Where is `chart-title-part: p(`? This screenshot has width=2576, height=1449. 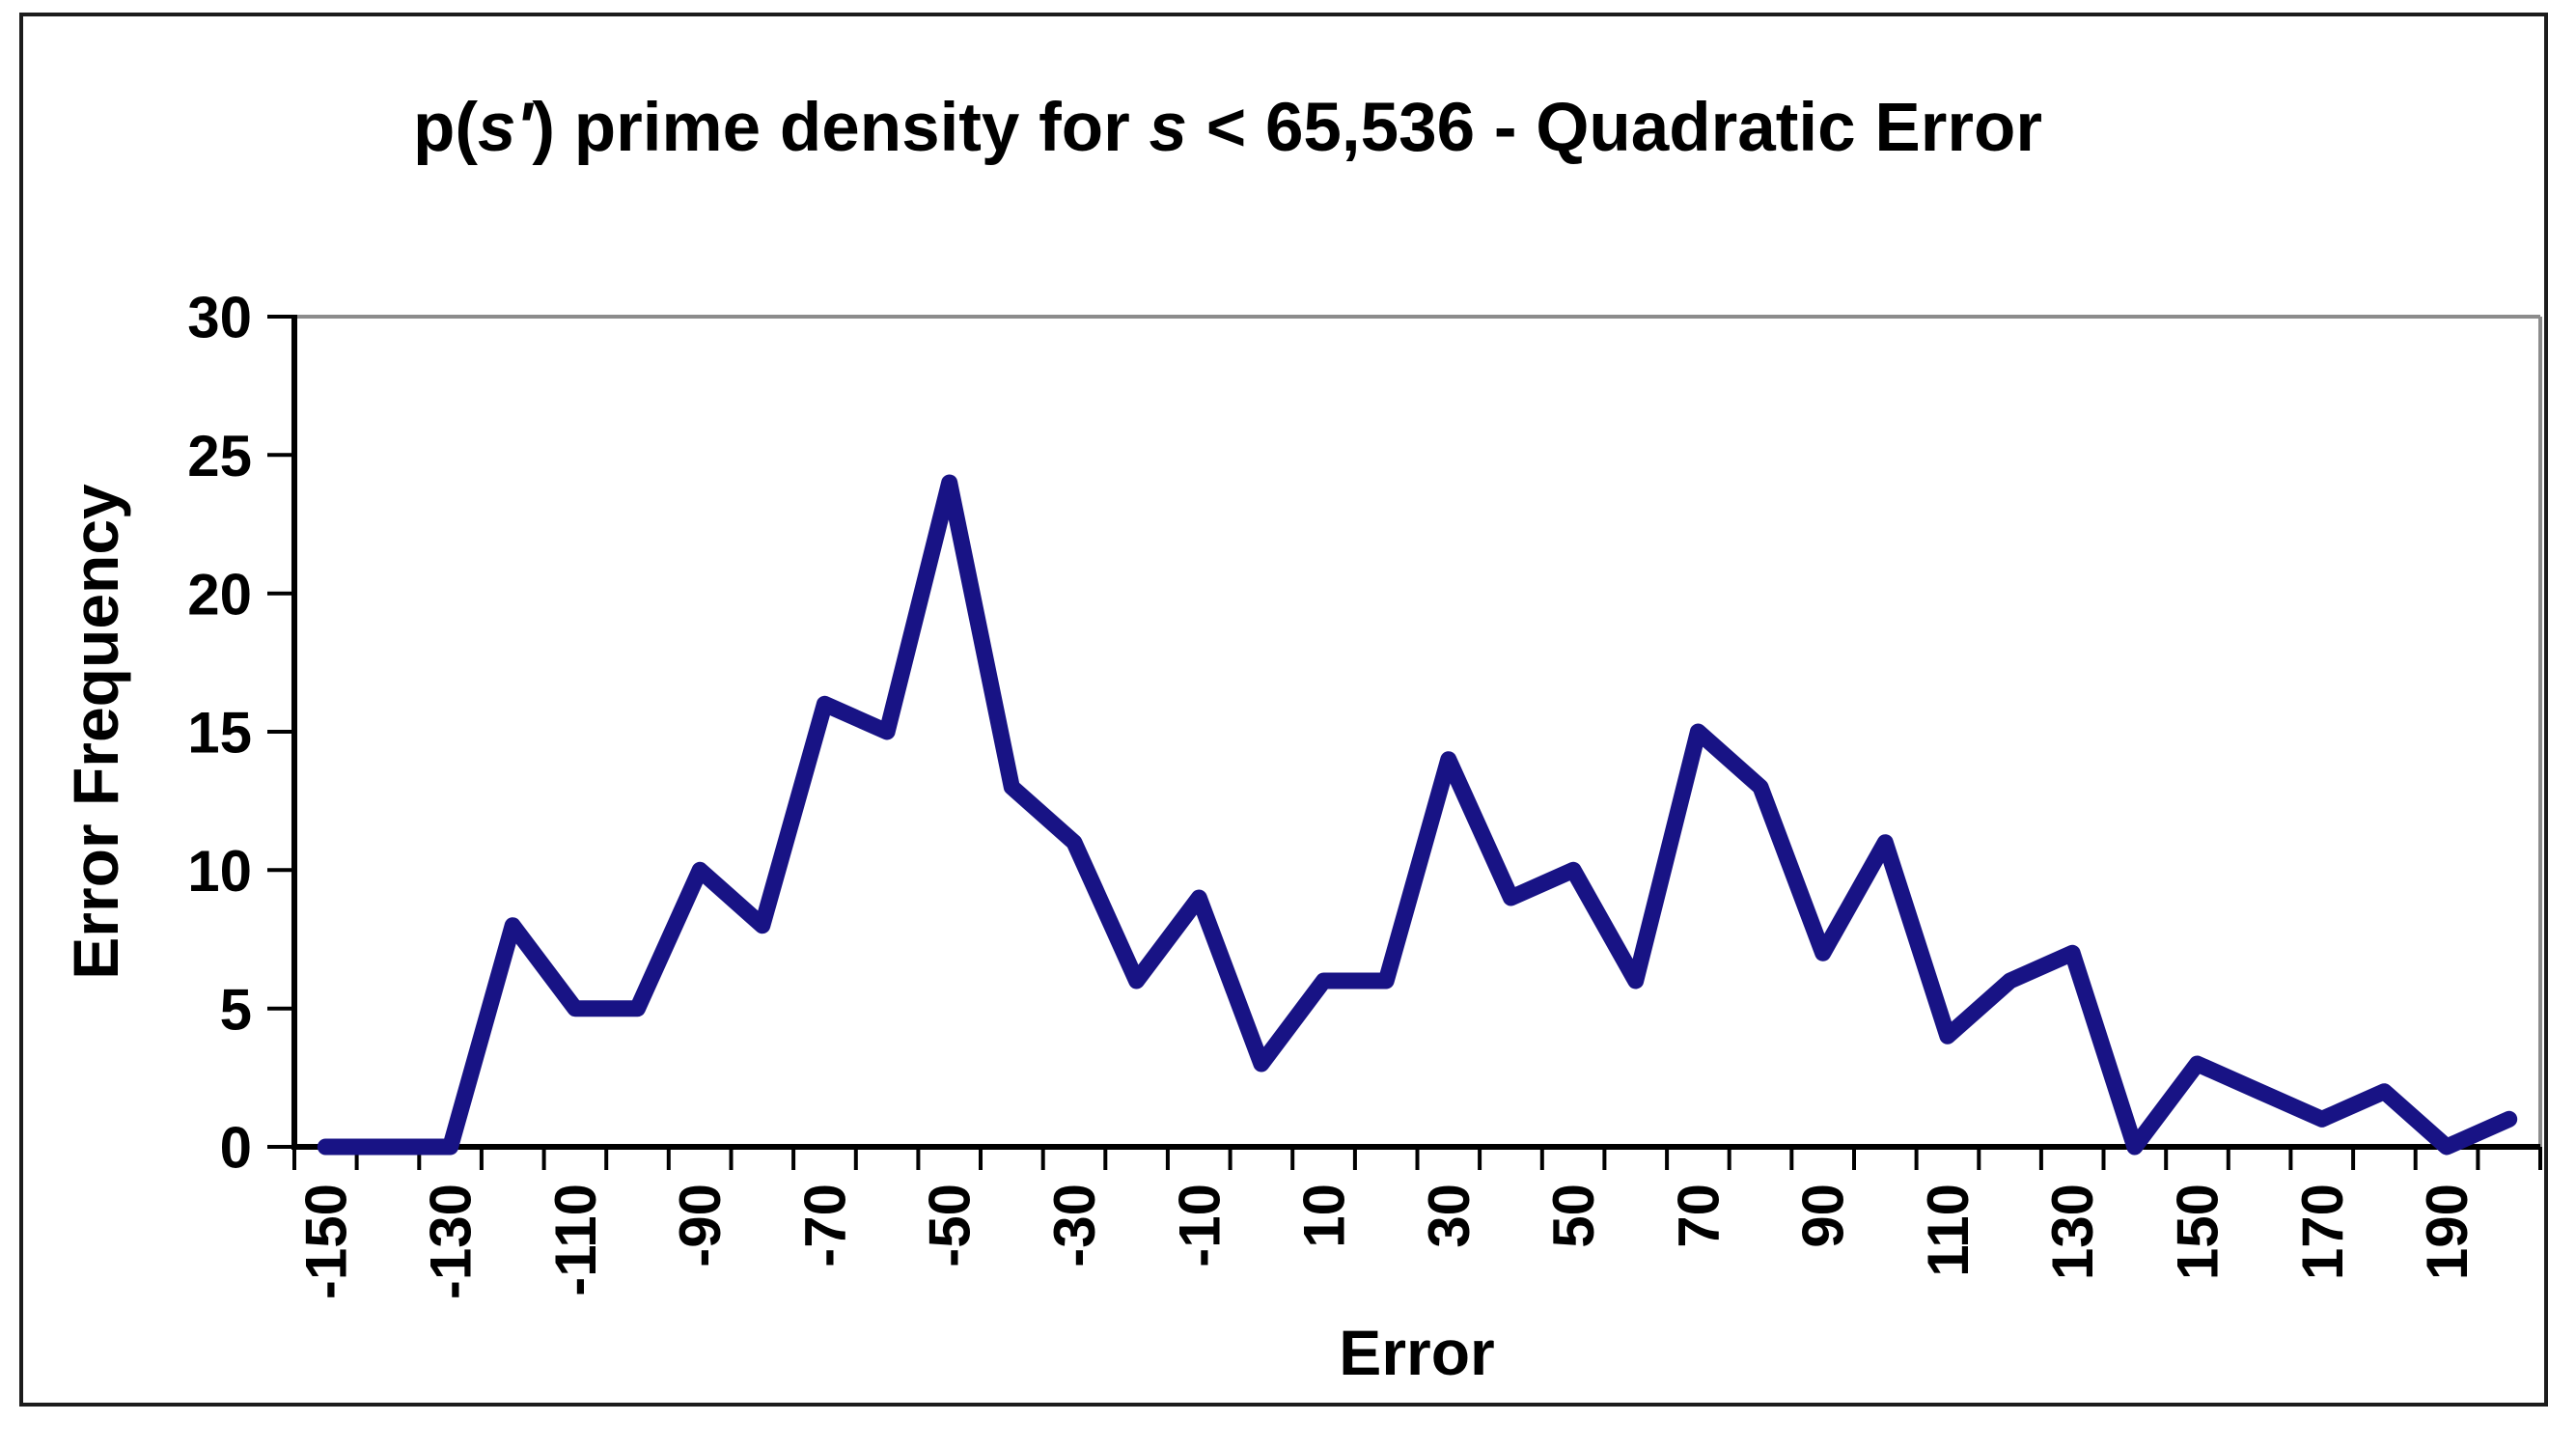
chart-title-part: p( is located at coordinates (446, 128).